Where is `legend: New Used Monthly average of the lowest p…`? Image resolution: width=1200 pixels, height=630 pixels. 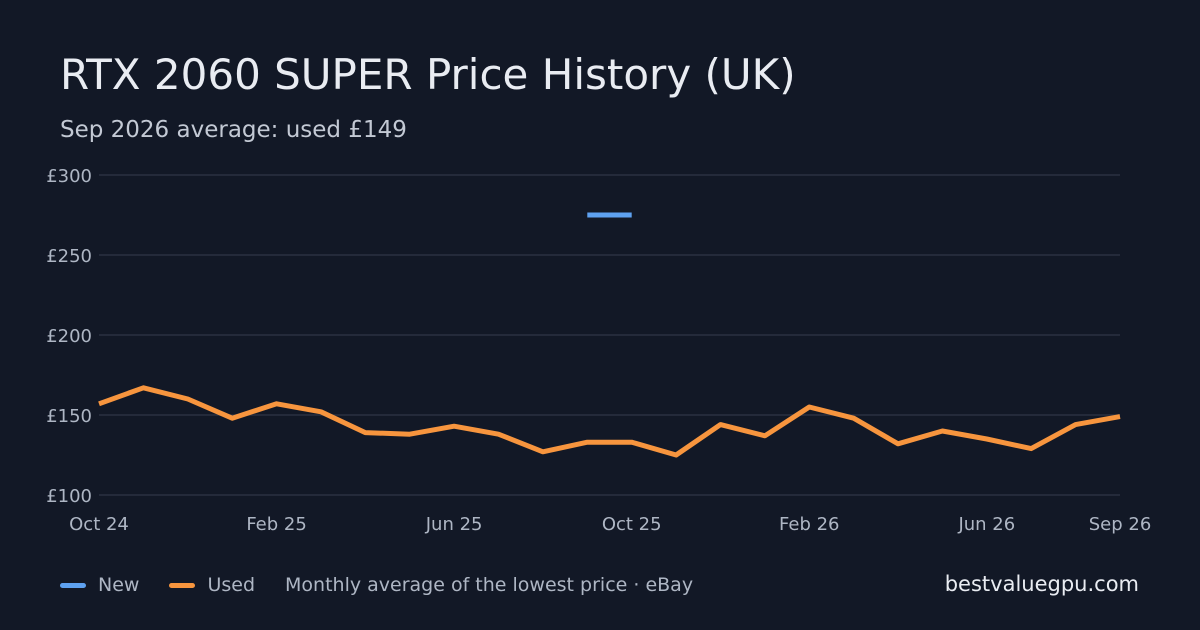
legend: New Used Monthly average of the lowest p… is located at coordinates (376, 585).